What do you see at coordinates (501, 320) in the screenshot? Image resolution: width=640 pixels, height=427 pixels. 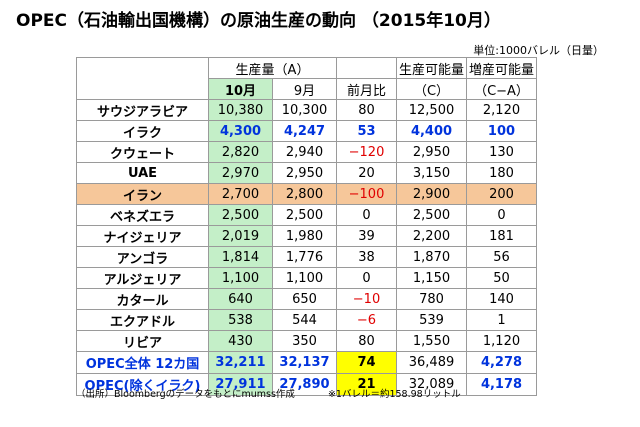 I see `cell-spare: 1` at bounding box center [501, 320].